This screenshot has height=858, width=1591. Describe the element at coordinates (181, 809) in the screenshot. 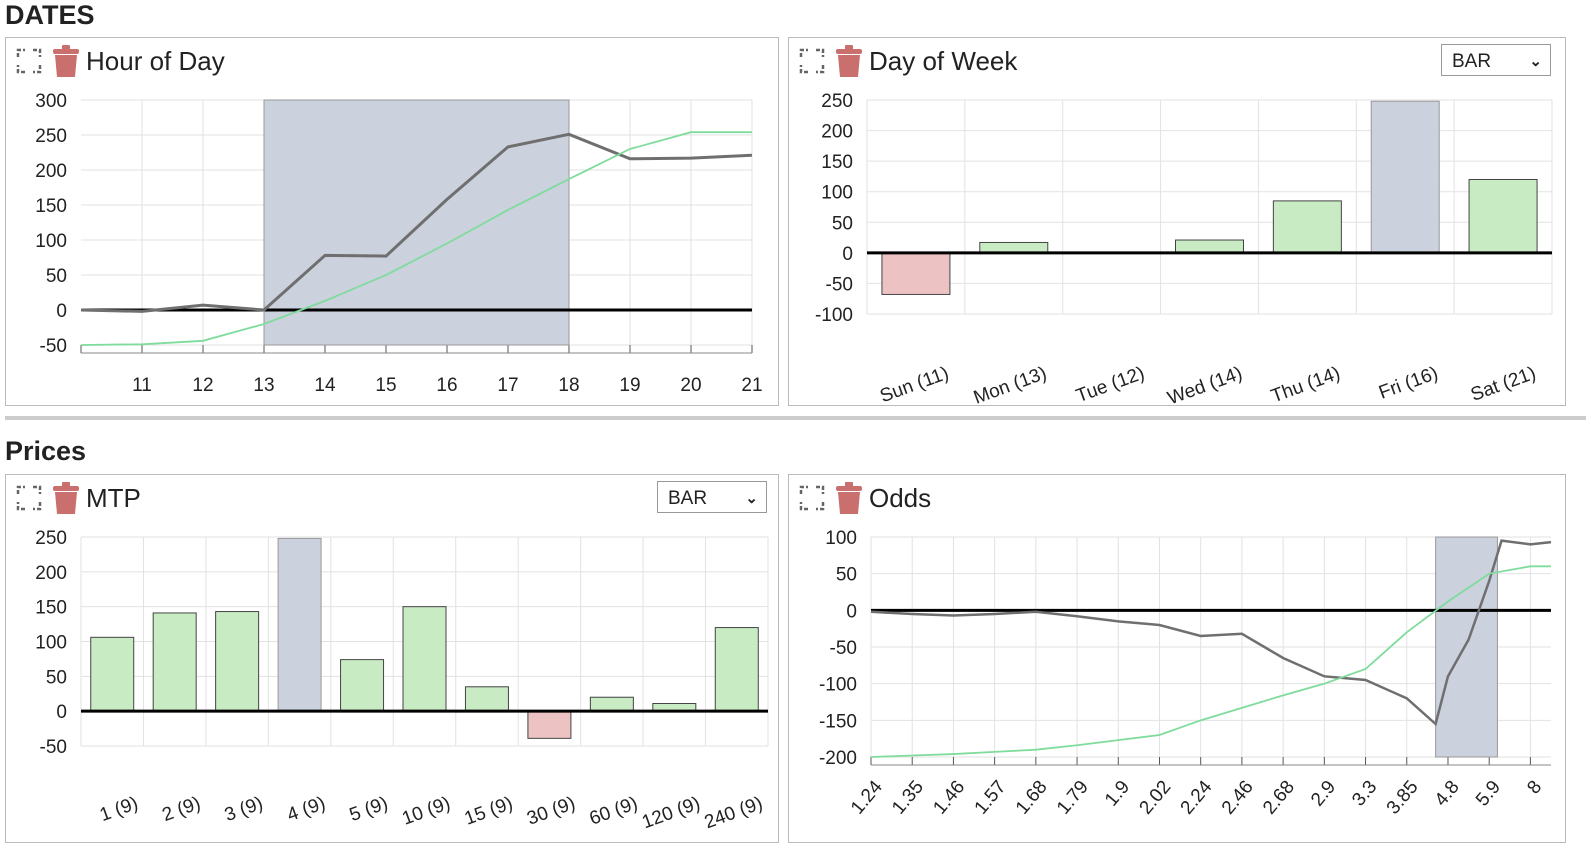

I see `x-tick-label: 2 (9)` at that location.